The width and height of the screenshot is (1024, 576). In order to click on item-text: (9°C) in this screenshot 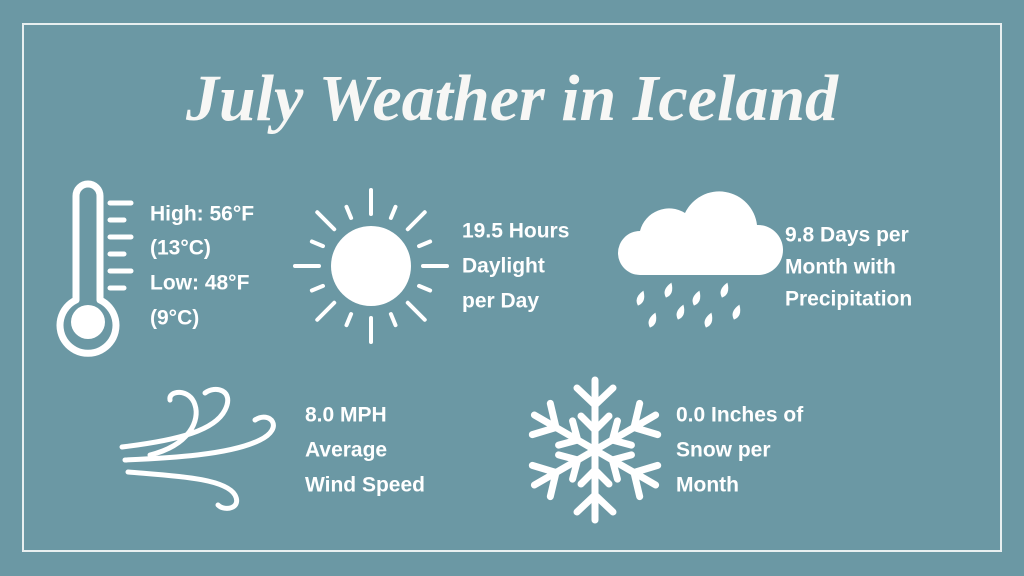, I will do `click(174, 318)`.